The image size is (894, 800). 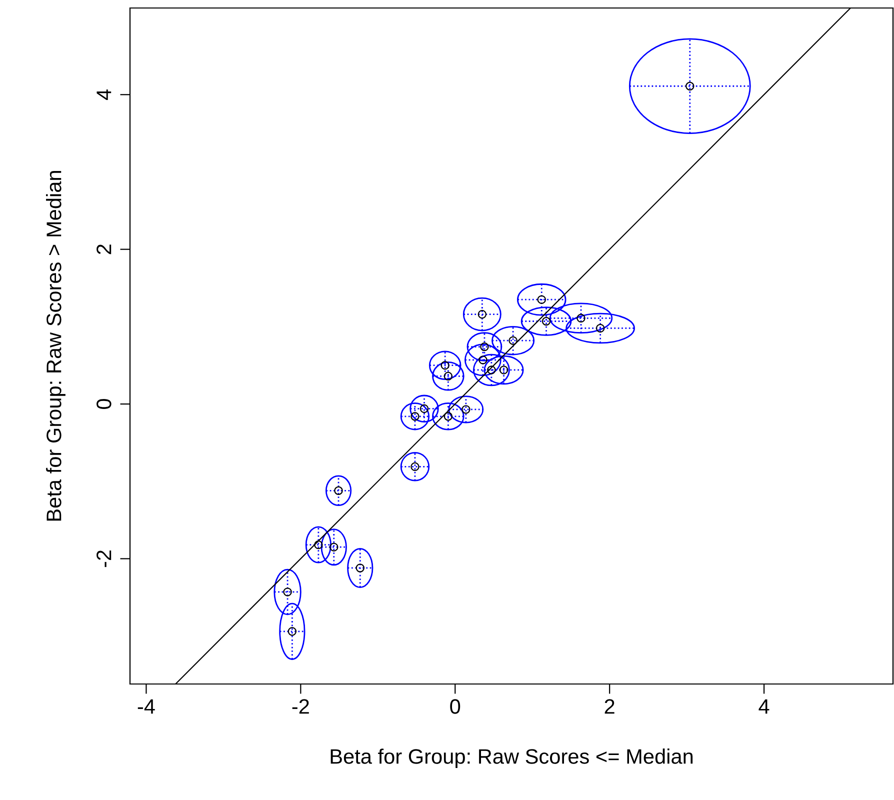 I want to click on x-tick-label: 2, so click(x=609, y=706).